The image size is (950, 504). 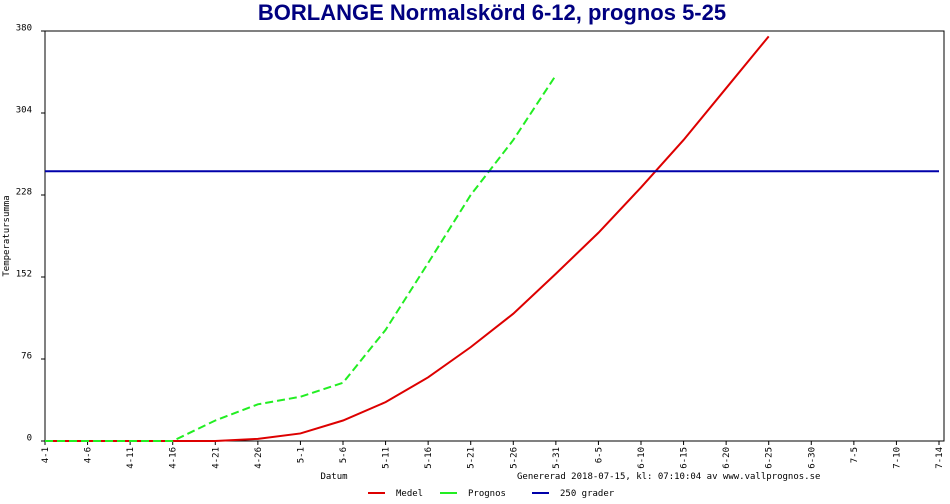 I want to click on x-tick-label: 5-26, so click(x=514, y=458).